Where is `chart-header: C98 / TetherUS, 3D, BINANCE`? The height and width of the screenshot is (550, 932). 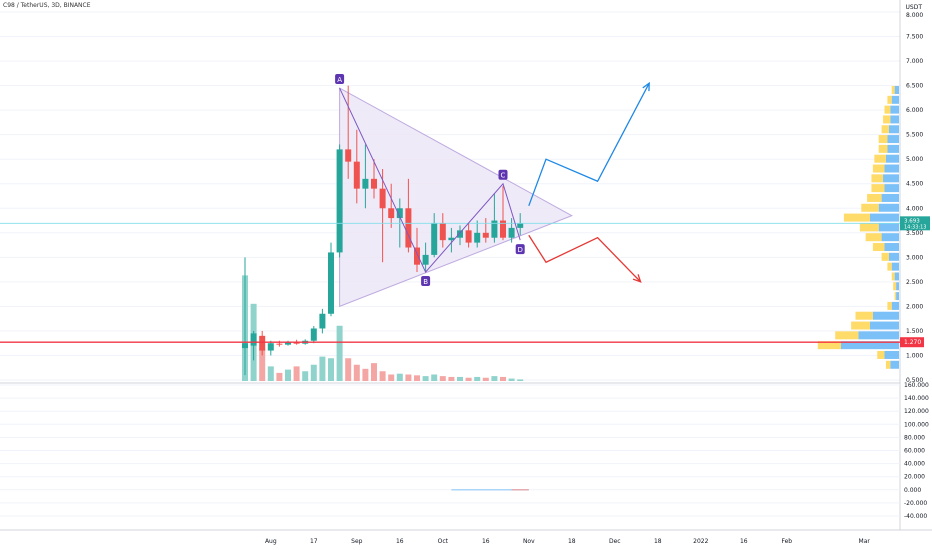
chart-header: C98 / TetherUS, 3D, BINANCE is located at coordinates (48, 5).